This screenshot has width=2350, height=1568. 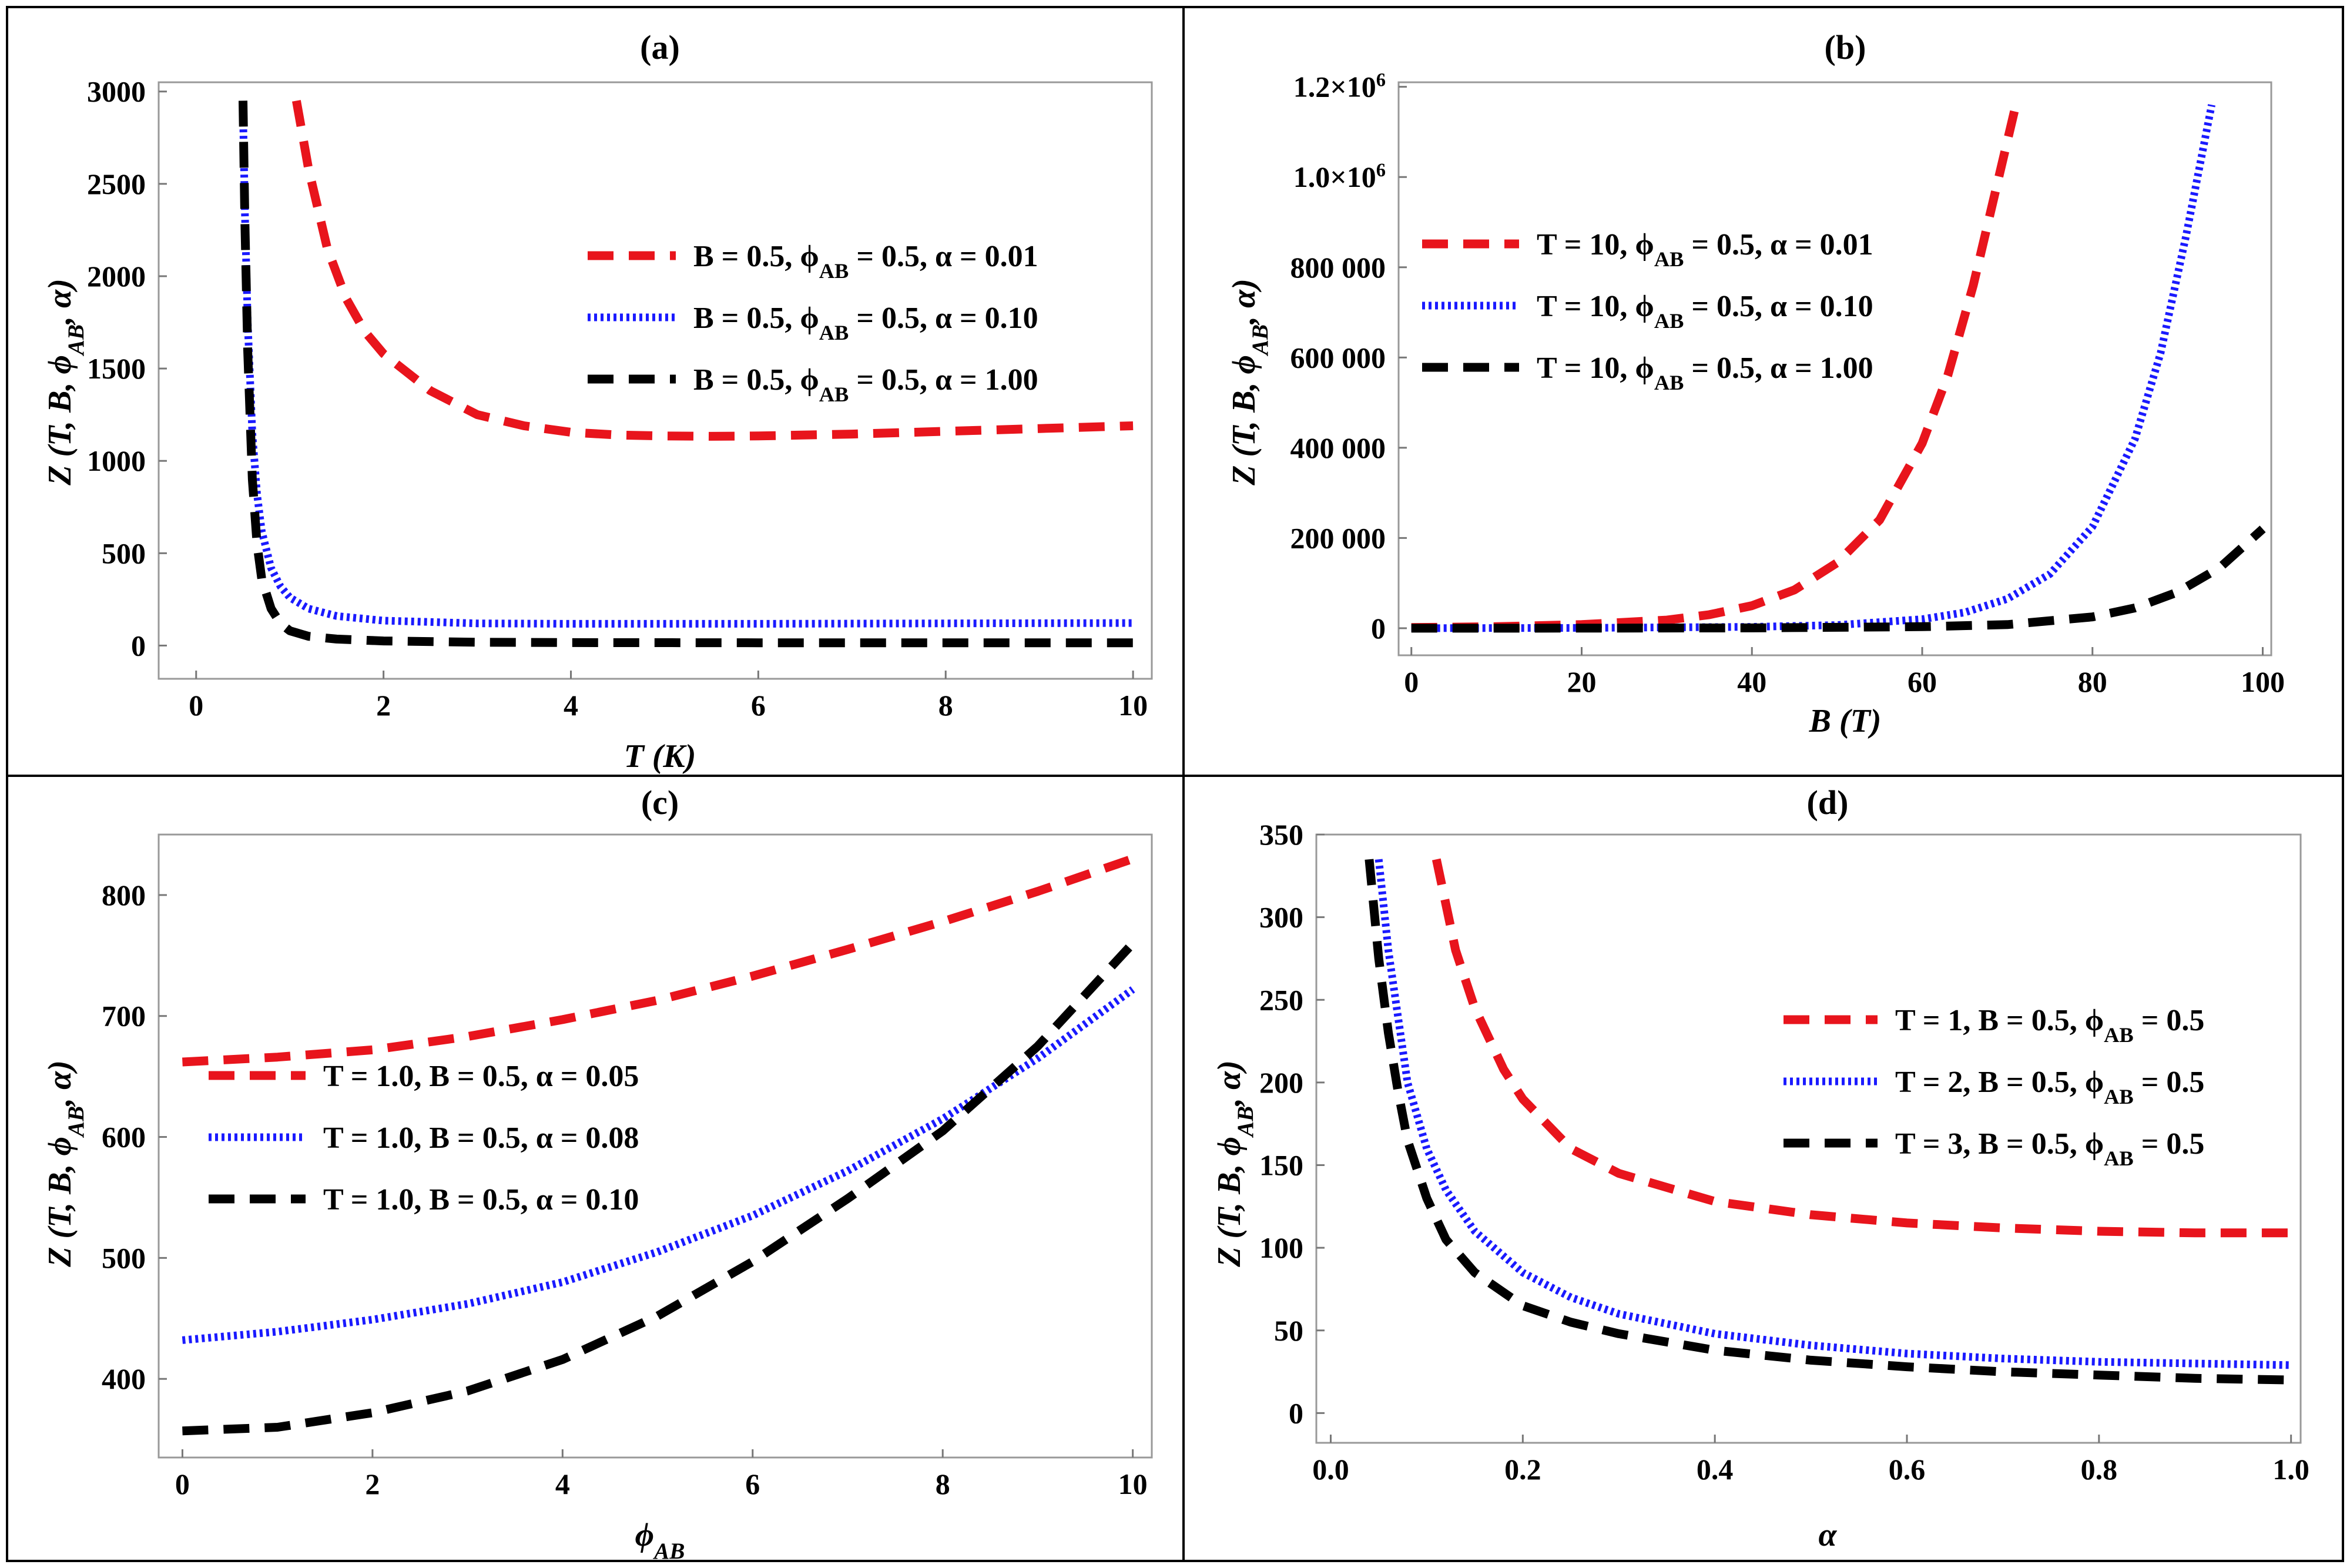 What do you see at coordinates (752, 1484) in the screenshot?
I see `panel-c-xtick-label: 6` at bounding box center [752, 1484].